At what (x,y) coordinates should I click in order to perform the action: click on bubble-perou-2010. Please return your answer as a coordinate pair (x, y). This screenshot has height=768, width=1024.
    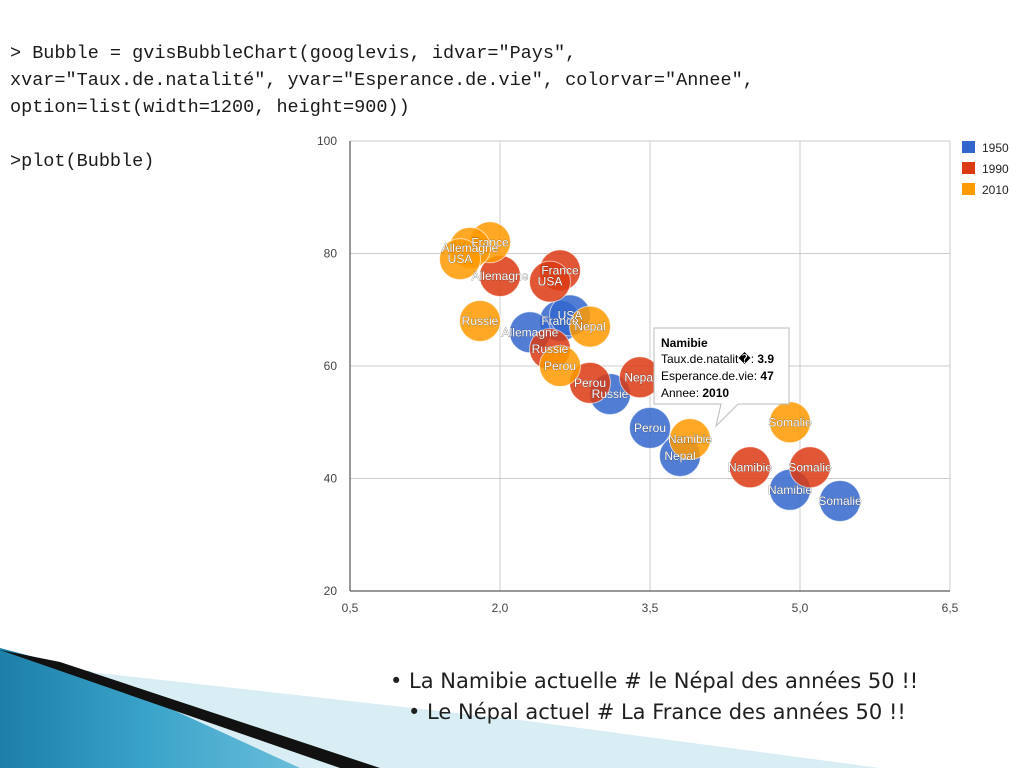
    Looking at the image, I should click on (560, 366).